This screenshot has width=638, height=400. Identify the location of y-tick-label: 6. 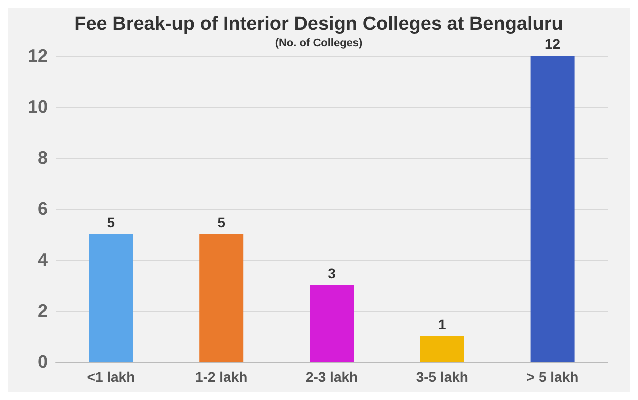
(43, 209).